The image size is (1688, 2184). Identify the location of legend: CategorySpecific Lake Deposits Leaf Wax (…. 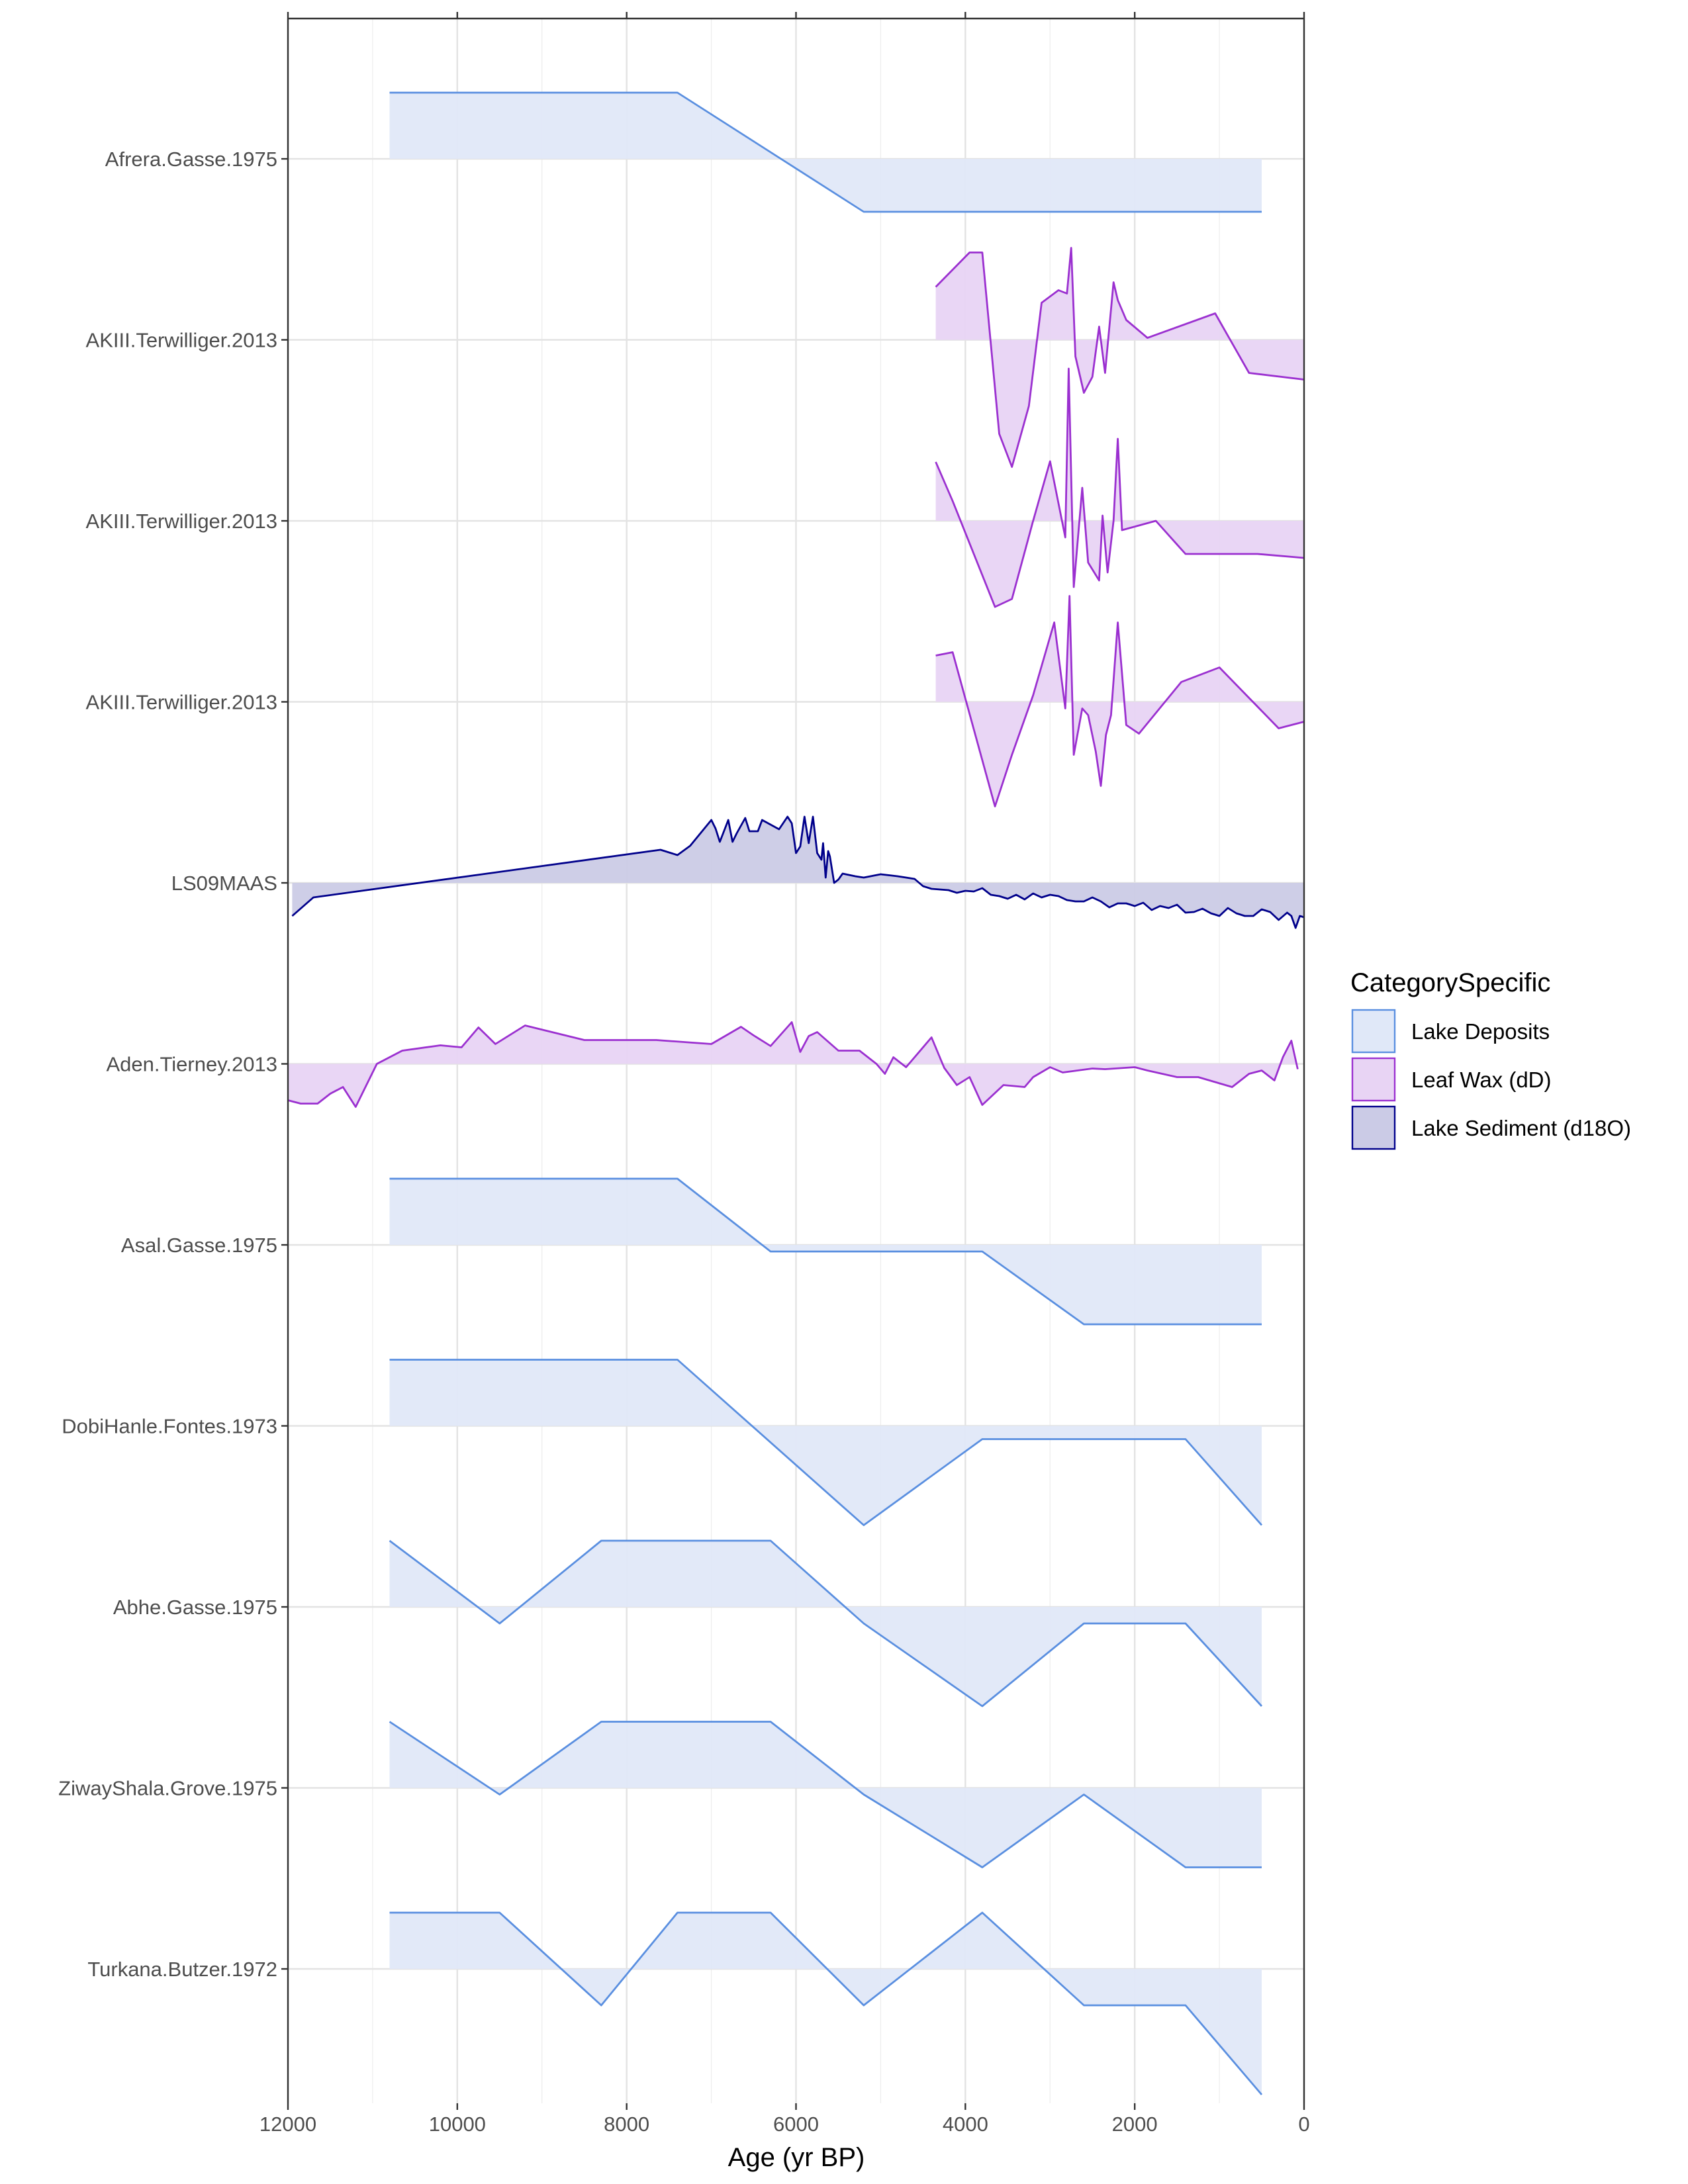
(1490, 1059).